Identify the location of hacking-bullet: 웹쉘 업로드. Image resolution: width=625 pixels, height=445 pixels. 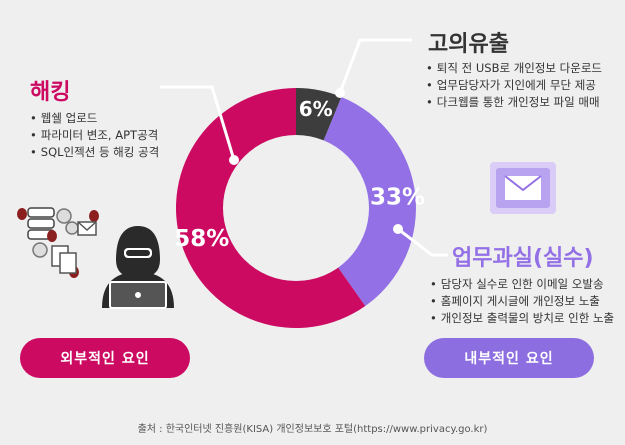
(94, 118).